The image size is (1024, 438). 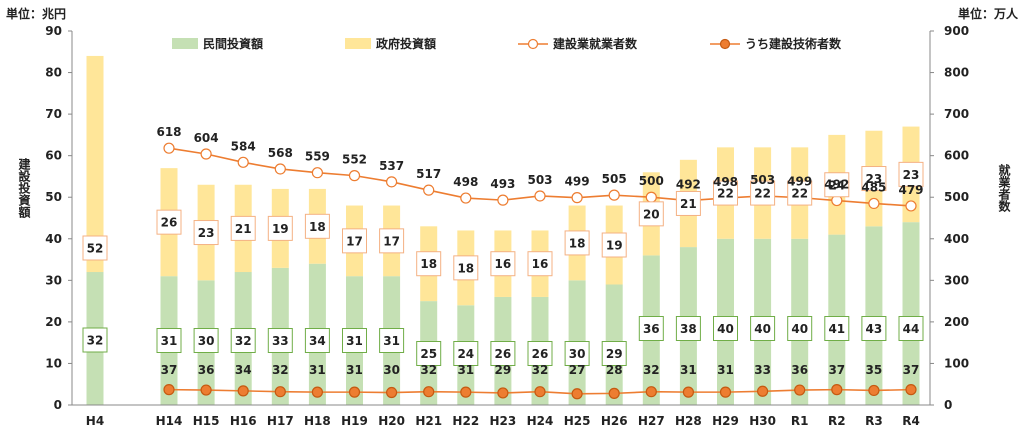 What do you see at coordinates (1004, 188) in the screenshot?
I see `right-axis-title: 就業者数` at bounding box center [1004, 188].